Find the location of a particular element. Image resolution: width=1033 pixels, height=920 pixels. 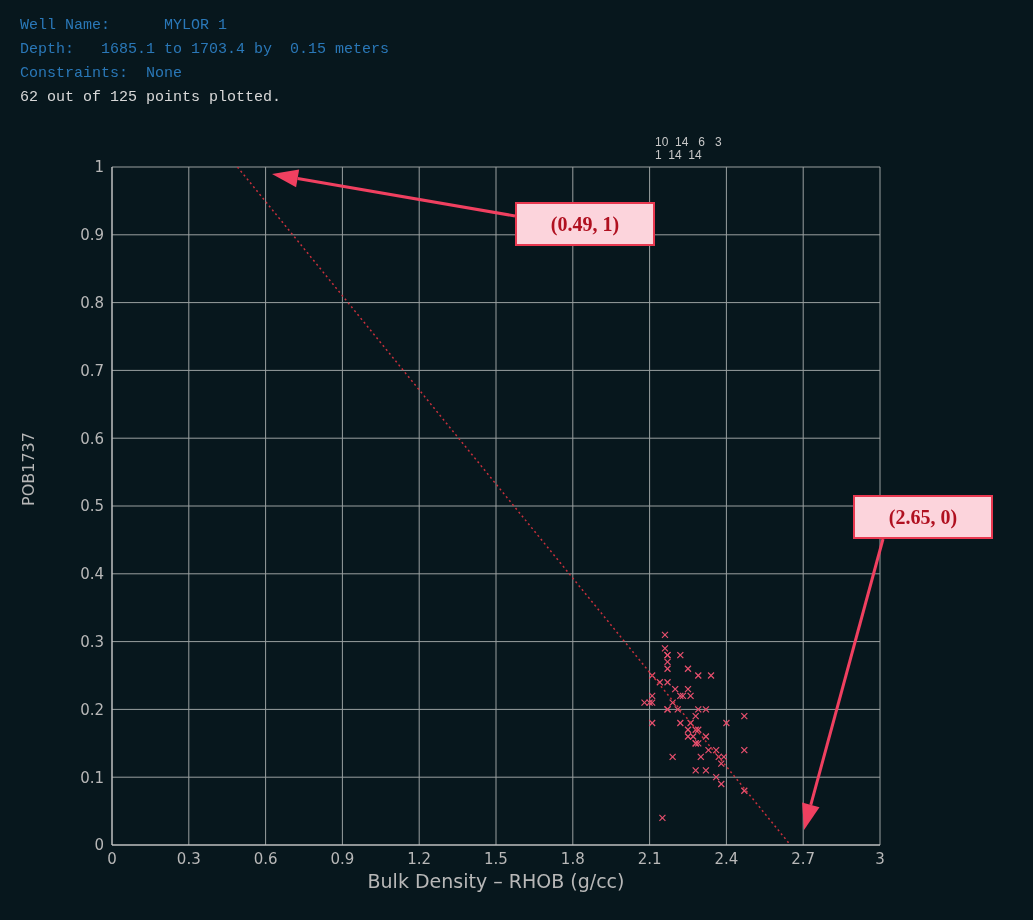

y-tick-label: 0.1 is located at coordinates (92, 777).